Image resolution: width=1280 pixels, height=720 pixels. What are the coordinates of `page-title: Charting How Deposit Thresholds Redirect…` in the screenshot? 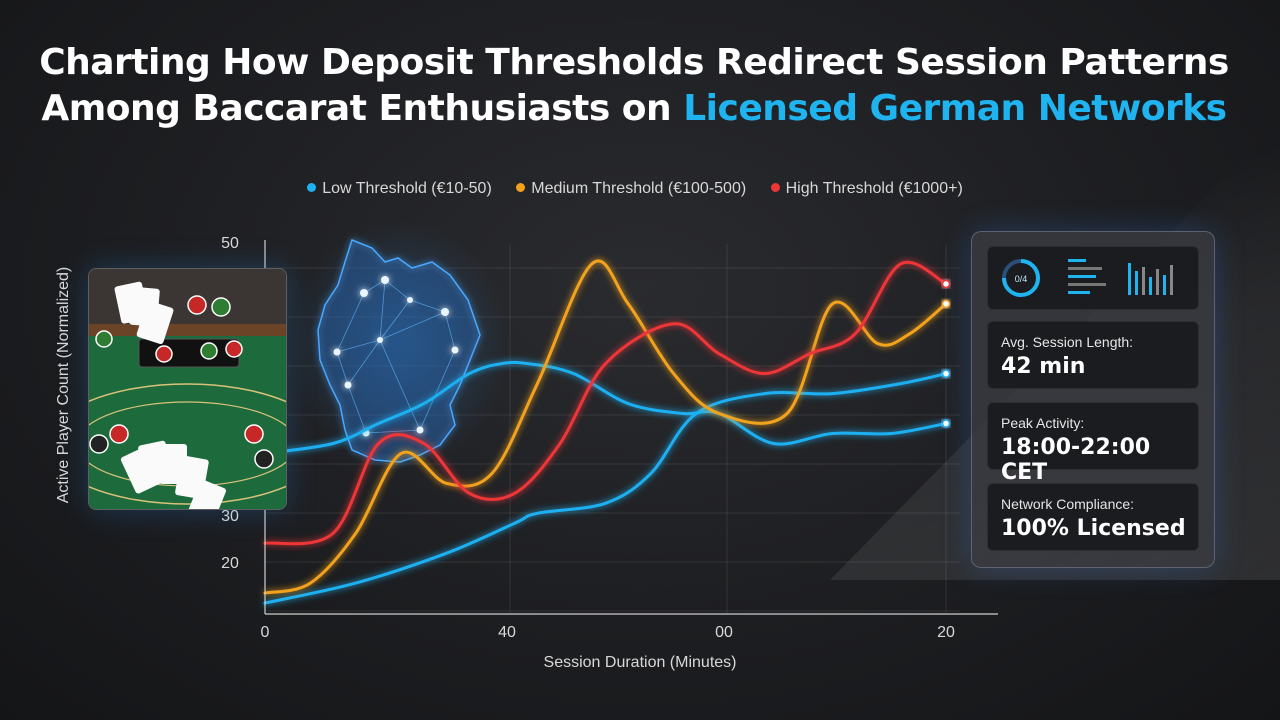 It's located at (634, 86).